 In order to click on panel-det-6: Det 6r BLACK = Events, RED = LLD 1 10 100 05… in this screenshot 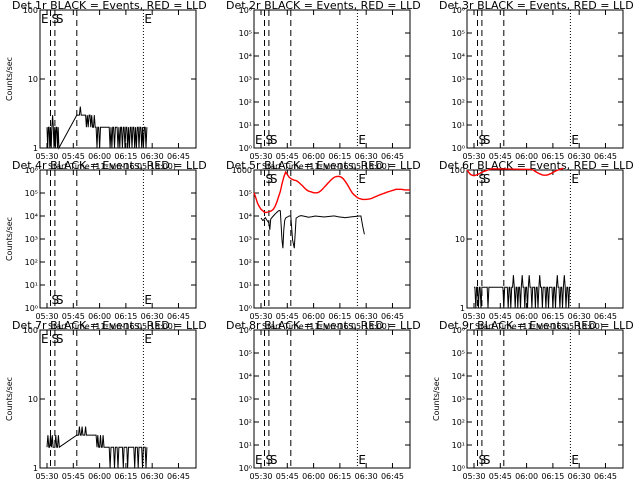, I will do `click(536, 245)`.